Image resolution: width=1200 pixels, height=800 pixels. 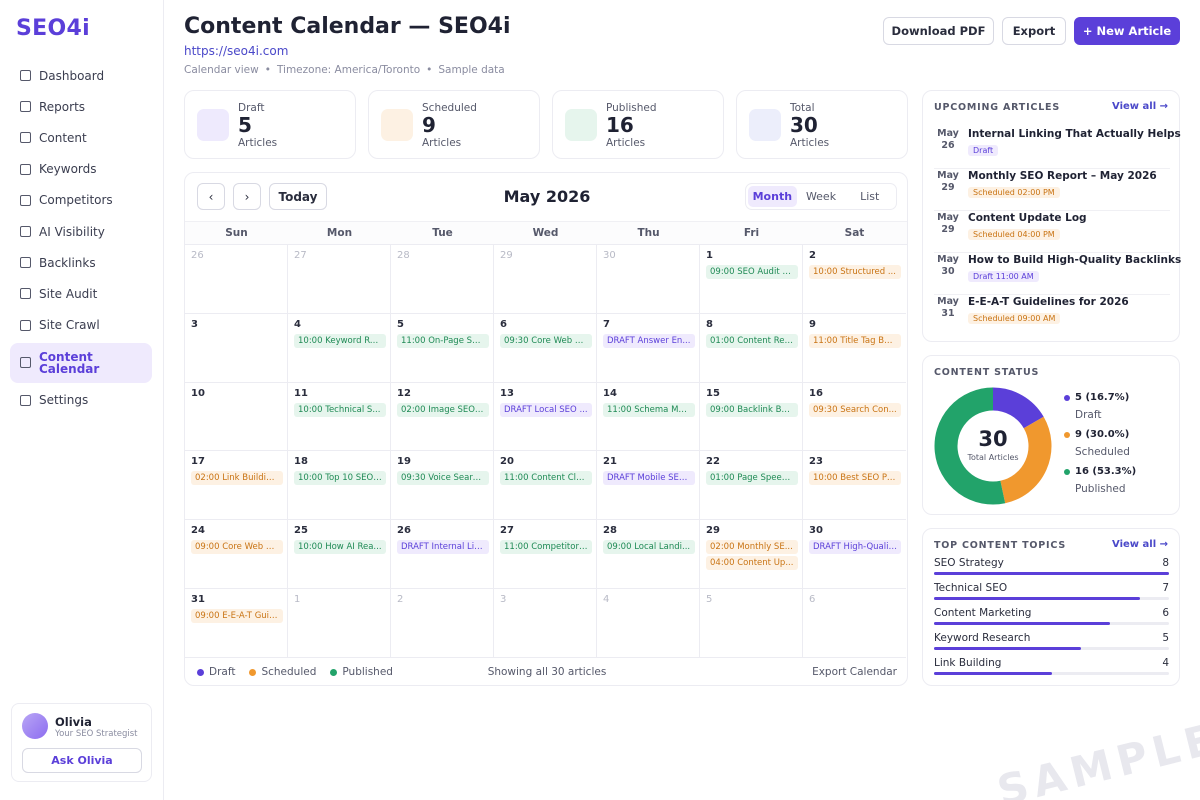 What do you see at coordinates (81, 137) in the screenshot?
I see `sidebar-item-content: Content` at bounding box center [81, 137].